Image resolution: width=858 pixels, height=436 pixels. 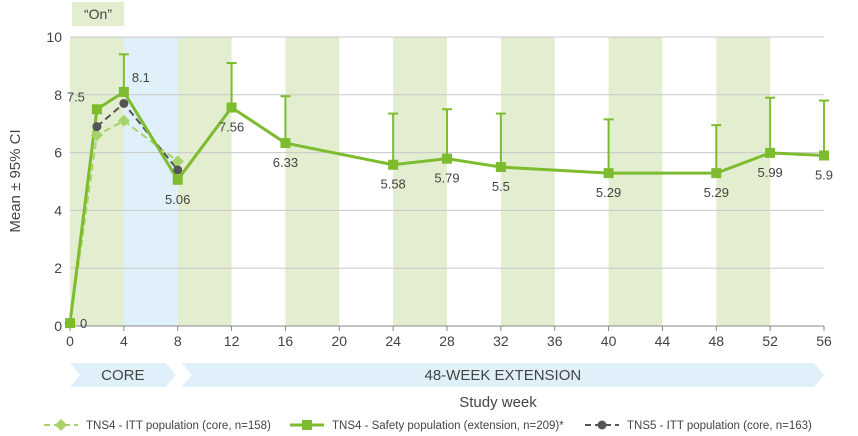 What do you see at coordinates (501, 341) in the screenshot?
I see `x-tick-label: 32` at bounding box center [501, 341].